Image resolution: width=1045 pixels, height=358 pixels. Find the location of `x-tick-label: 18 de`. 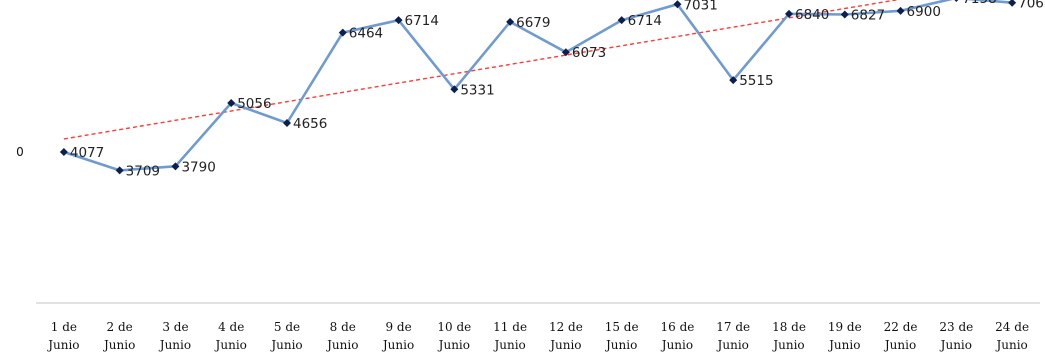

x-tick-label: 18 de is located at coordinates (789, 327).